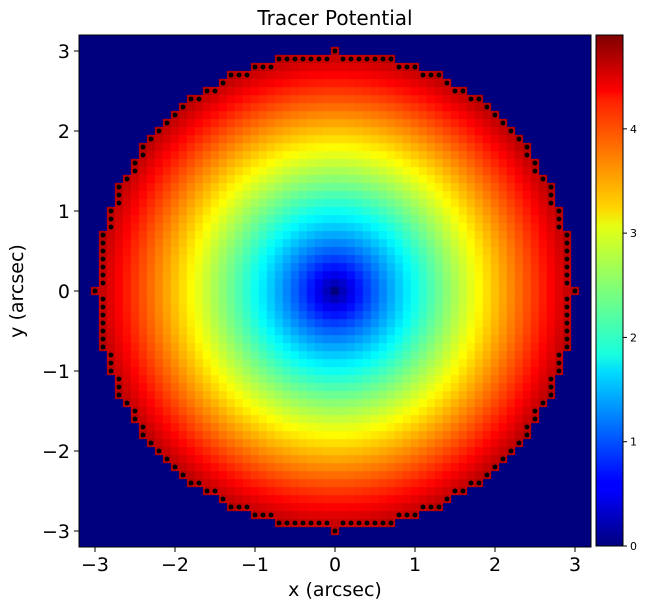  Describe the element at coordinates (633, 337) in the screenshot. I see `colorbar-tick-label: 2` at that location.